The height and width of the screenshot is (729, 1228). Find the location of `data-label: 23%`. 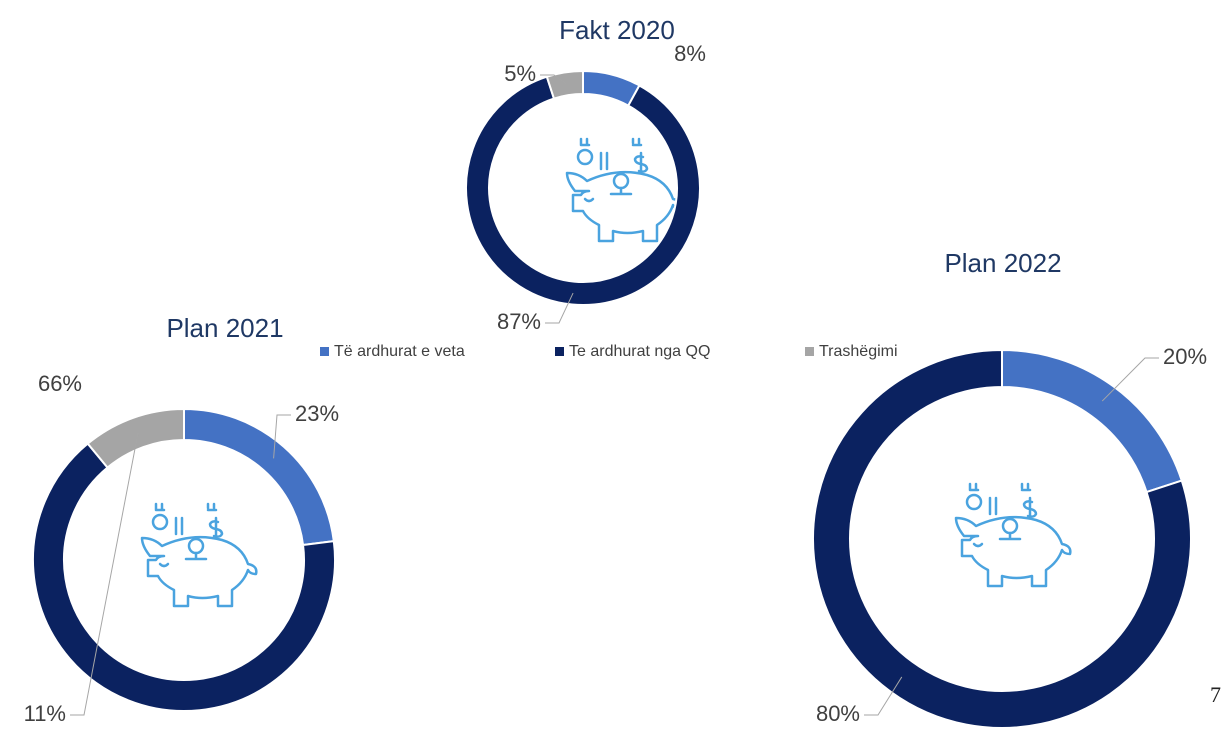

data-label: 23% is located at coordinates (317, 413).